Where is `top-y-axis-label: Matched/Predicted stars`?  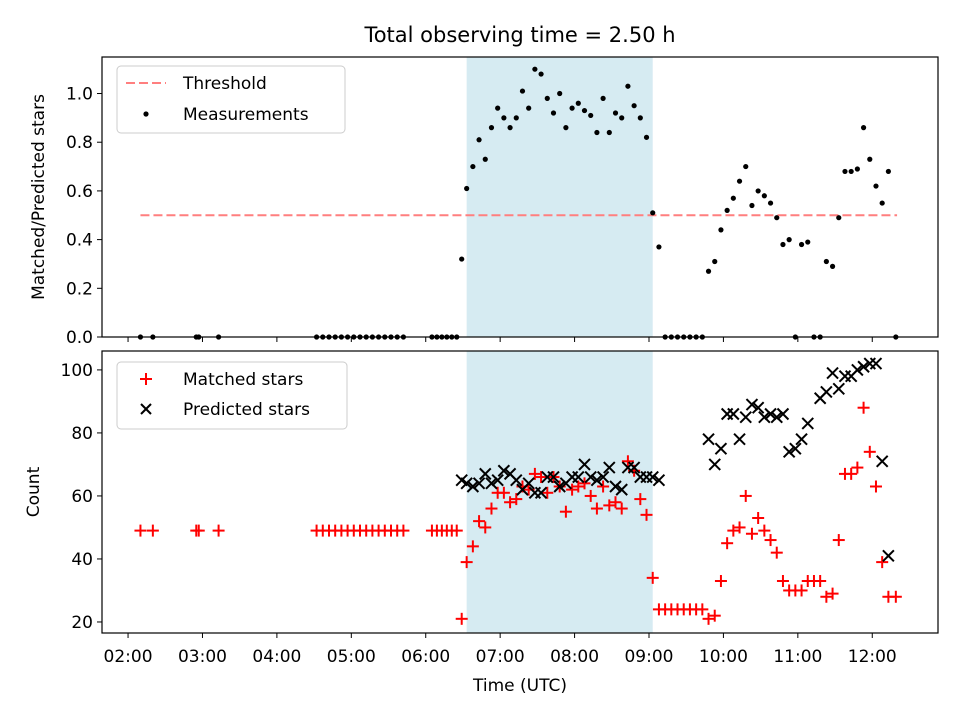 top-y-axis-label: Matched/Predicted stars is located at coordinates (39, 197).